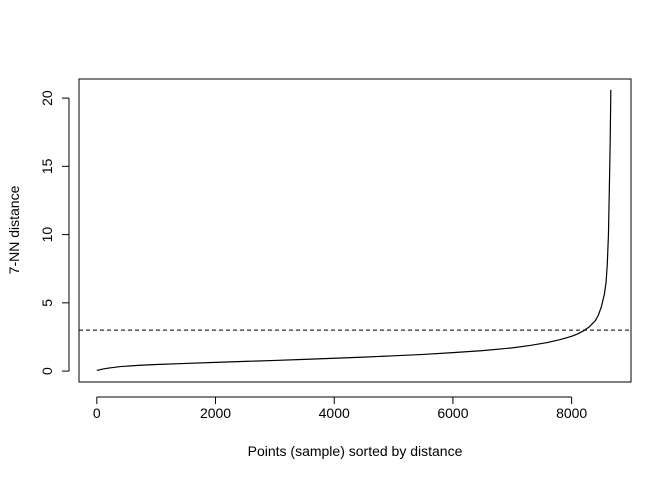 The height and width of the screenshot is (480, 672). I want to click on y-tick-label: 20, so click(47, 98).